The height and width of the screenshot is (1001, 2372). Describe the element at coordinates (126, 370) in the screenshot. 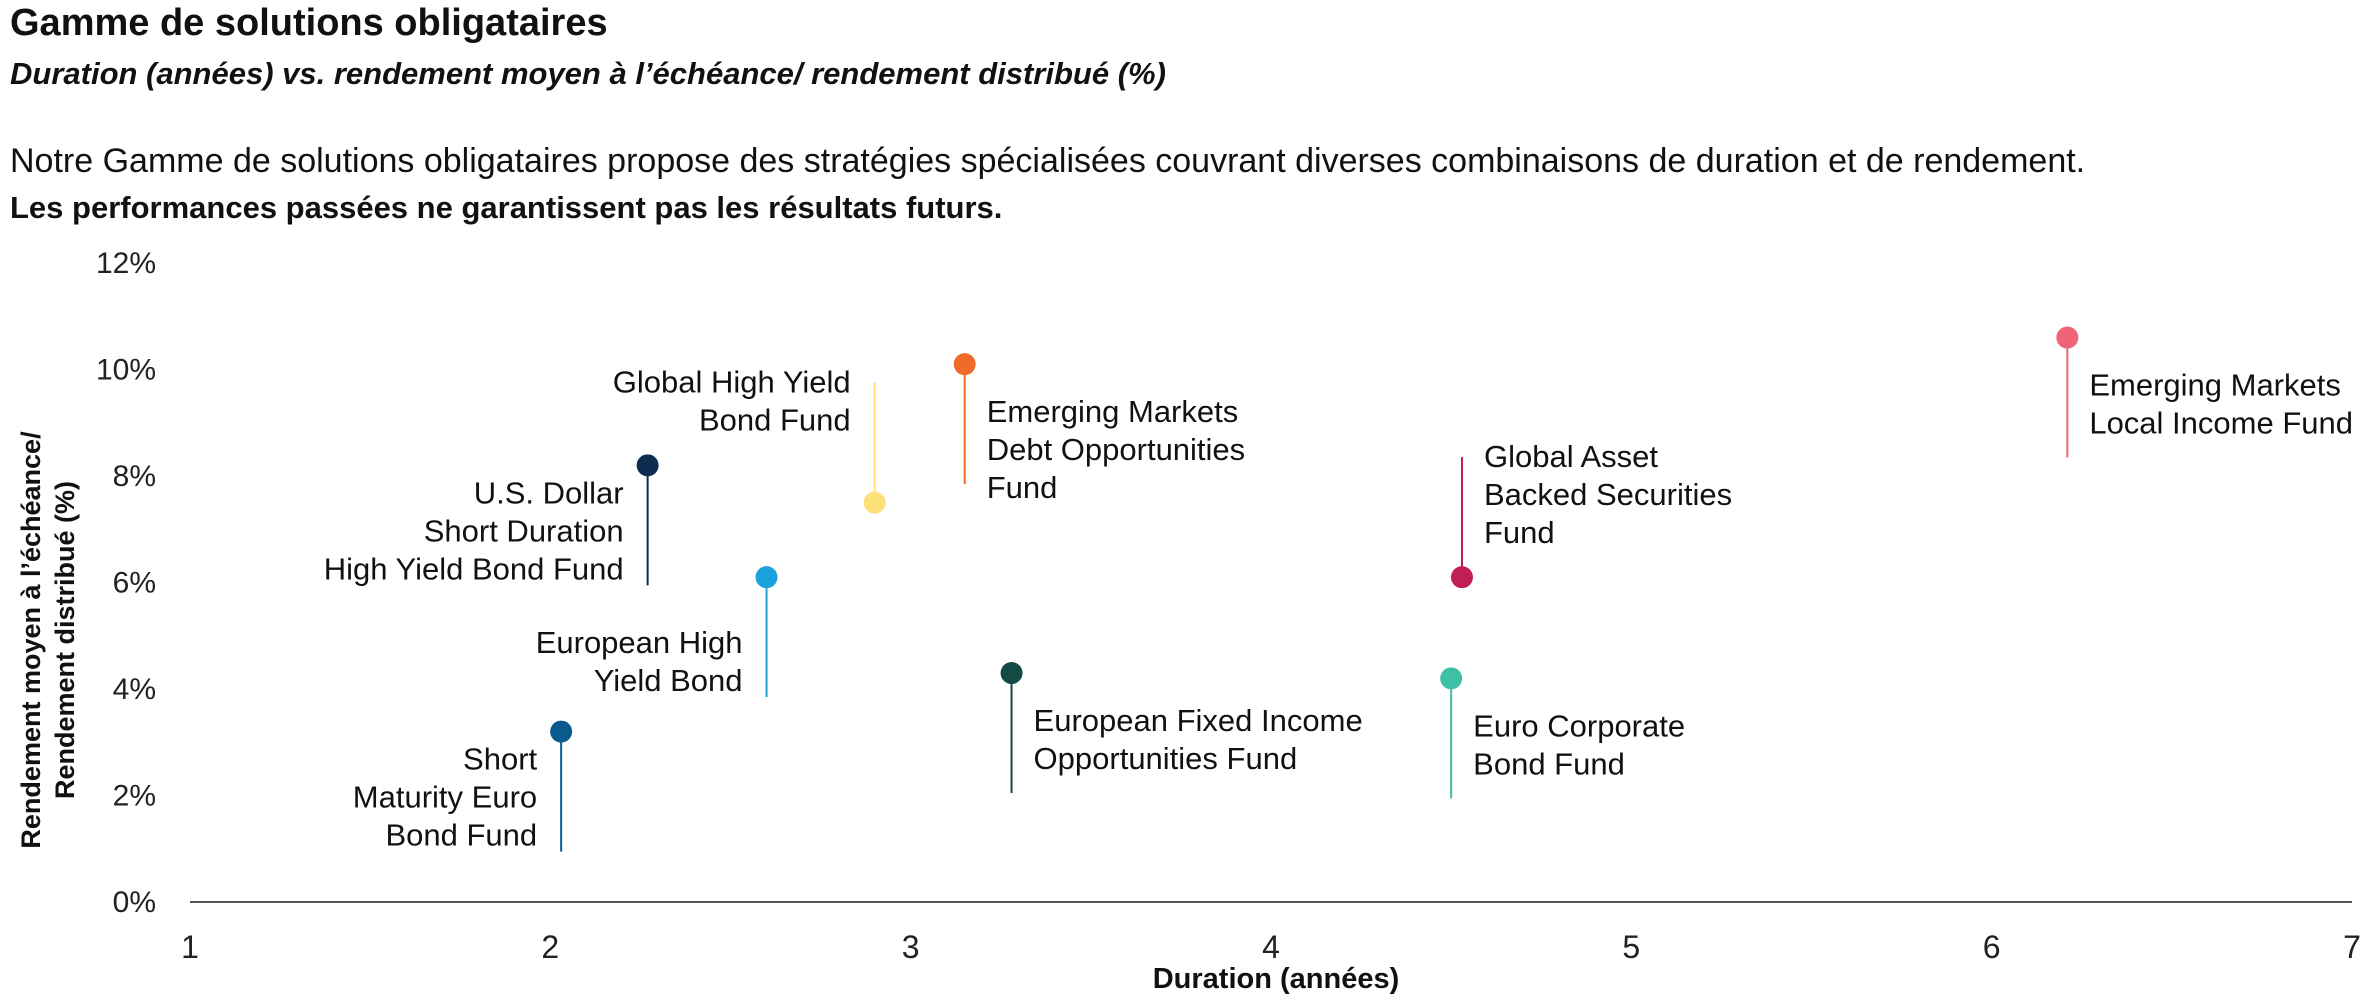

I see `y-tick-label: 10%` at that location.